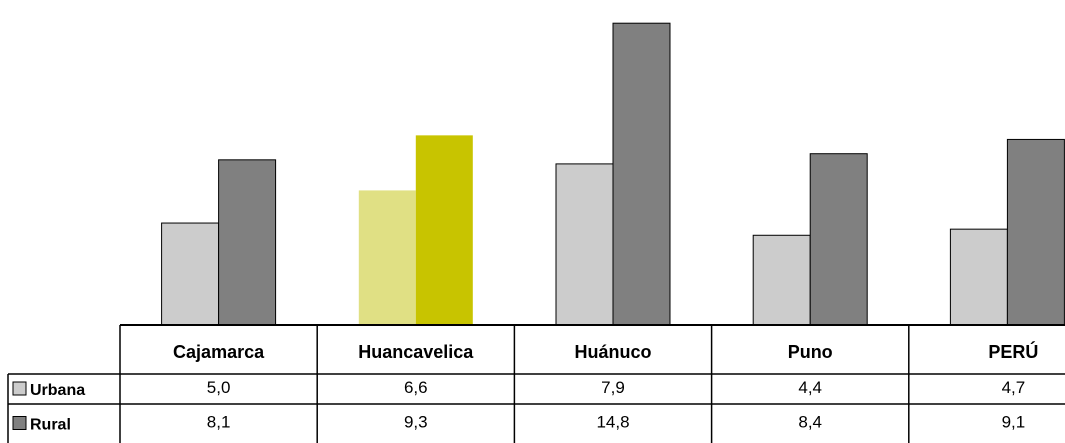  Describe the element at coordinates (416, 422) in the screenshot. I see `data-label-rural-1: 9,3` at that location.